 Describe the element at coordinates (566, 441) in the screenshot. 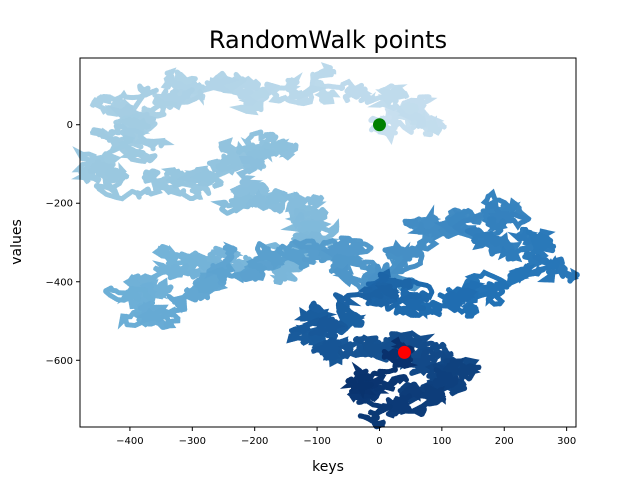

I see `x-tick-label: 300` at that location.